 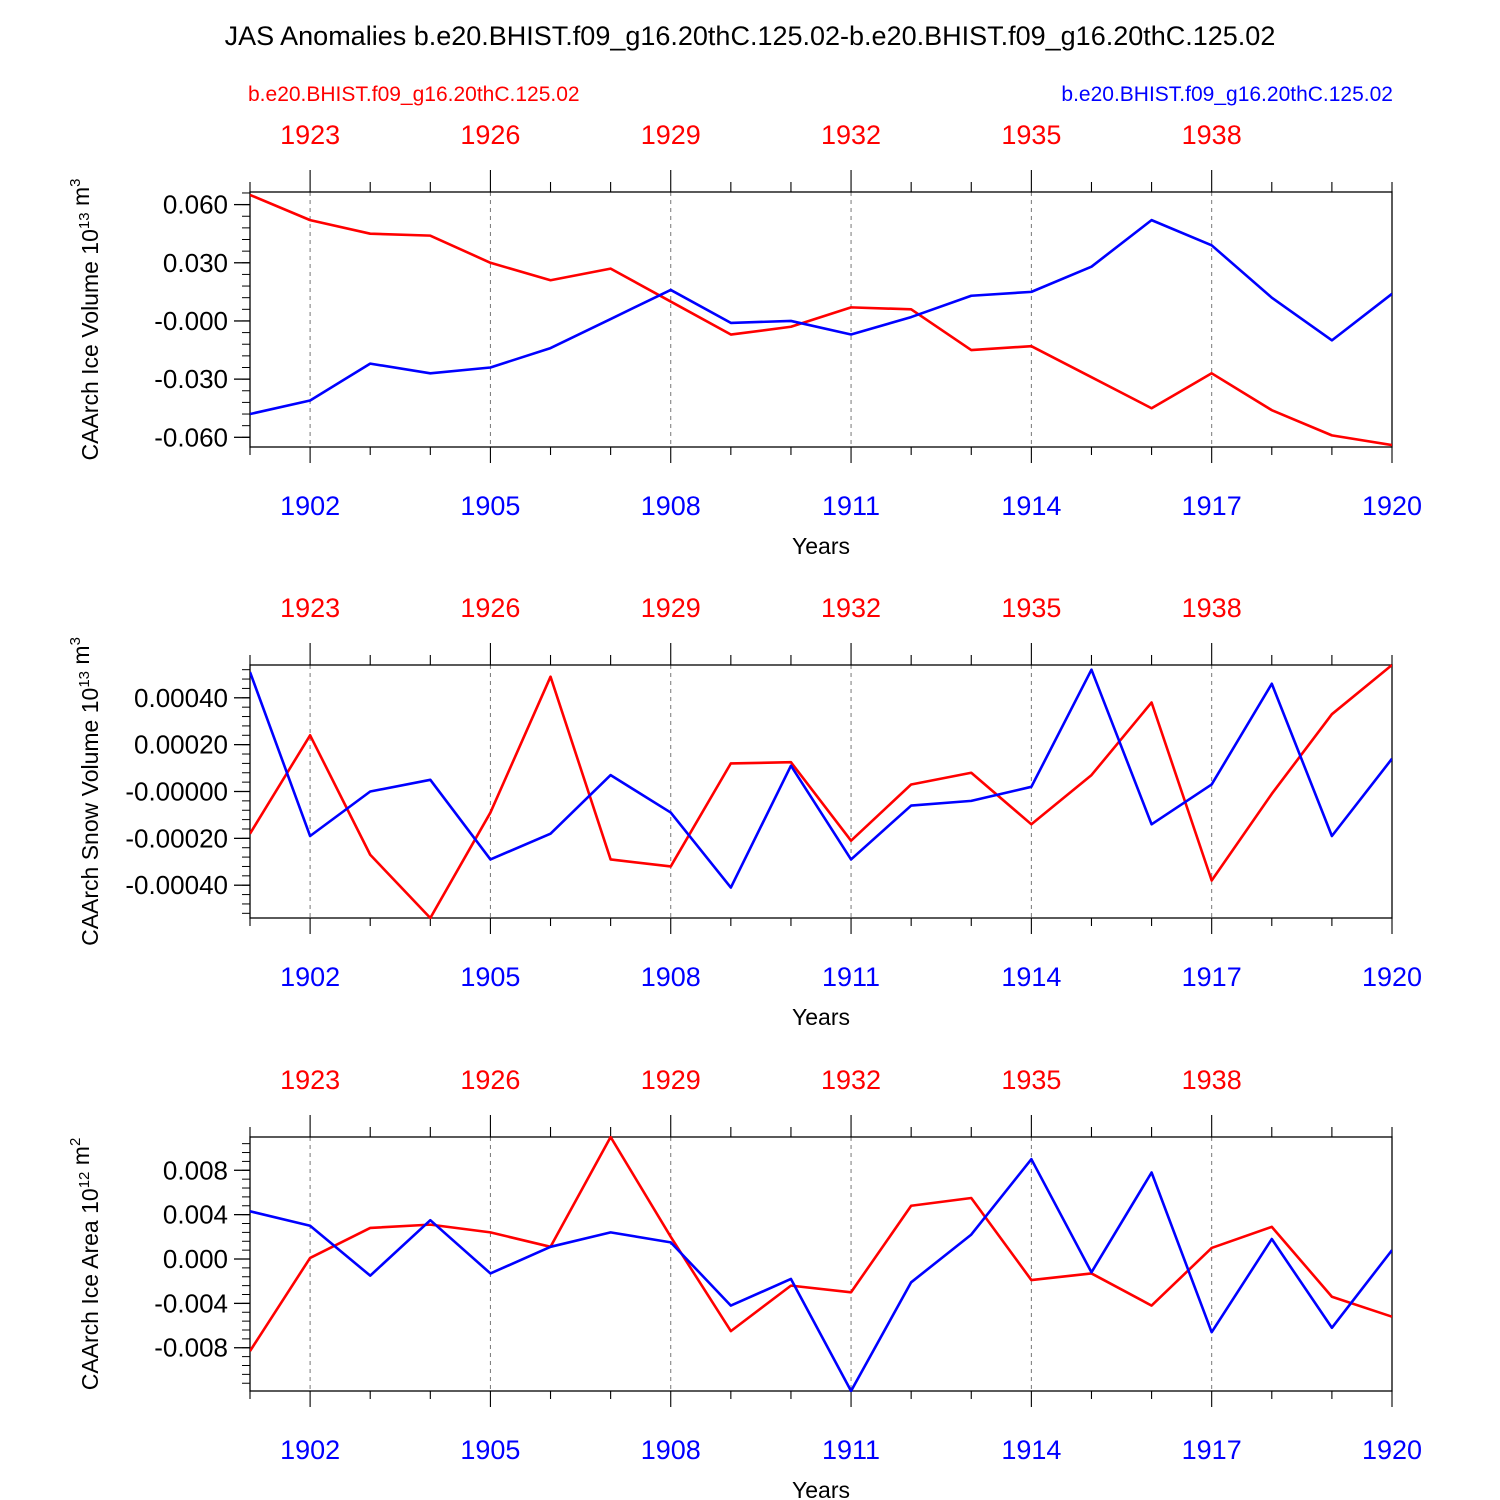 I want to click on legend-right-label: b.e20.BHIST.f09_g16.20thC.125.02, so click(x=1227, y=94).